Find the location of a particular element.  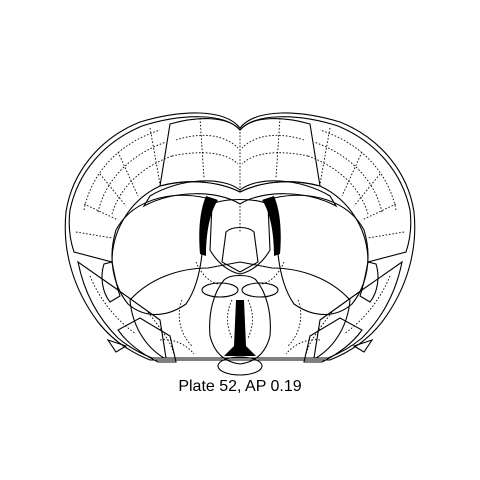

preoptic-area is located at coordinates (240, 319).